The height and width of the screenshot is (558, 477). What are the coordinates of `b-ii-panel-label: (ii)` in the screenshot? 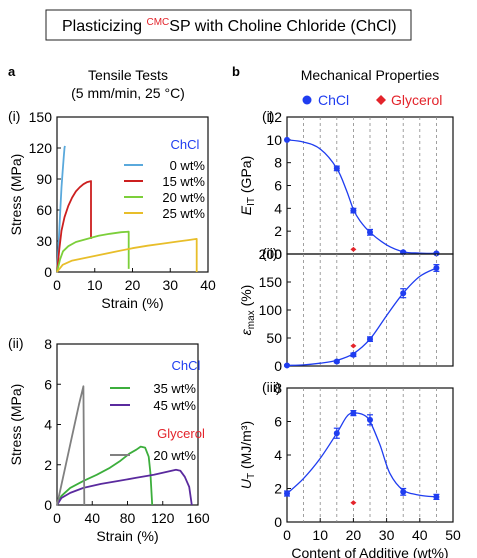 It's located at (270, 253).